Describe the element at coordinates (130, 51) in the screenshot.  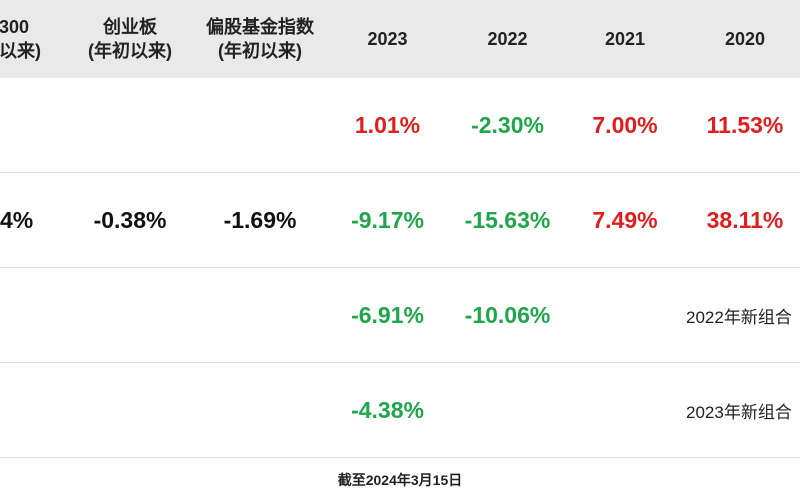
I see `header-chinext-line2: (年初以来)` at that location.